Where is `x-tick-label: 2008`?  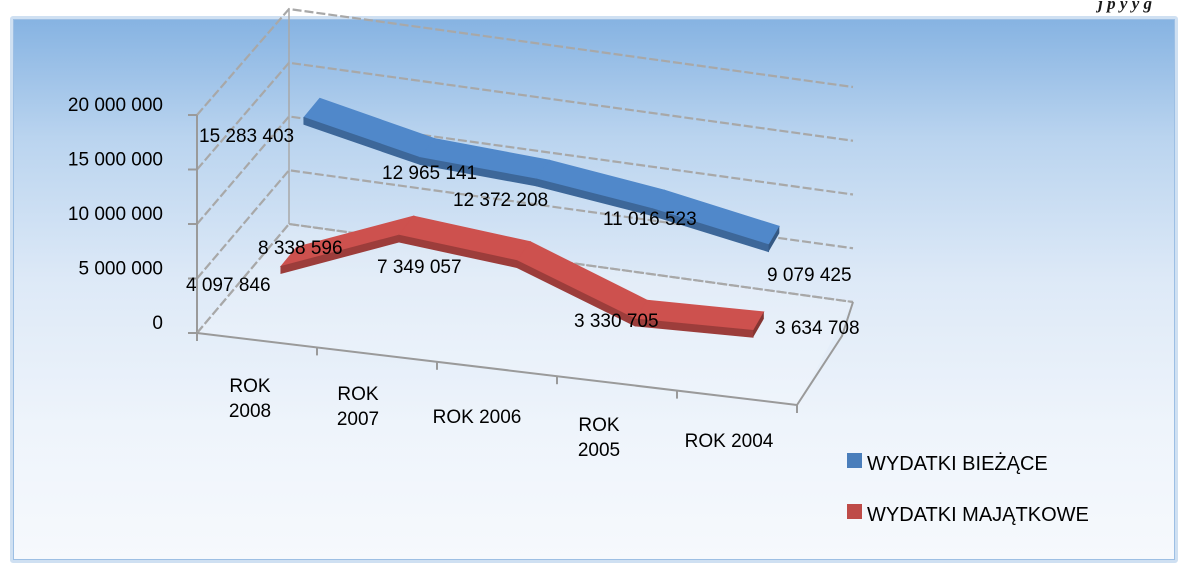
x-tick-label: 2008 is located at coordinates (250, 411).